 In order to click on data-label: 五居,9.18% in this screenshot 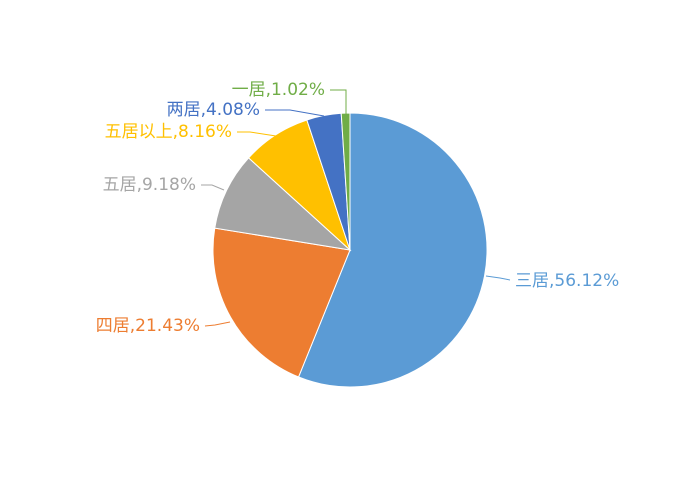, I will do `click(149, 185)`.